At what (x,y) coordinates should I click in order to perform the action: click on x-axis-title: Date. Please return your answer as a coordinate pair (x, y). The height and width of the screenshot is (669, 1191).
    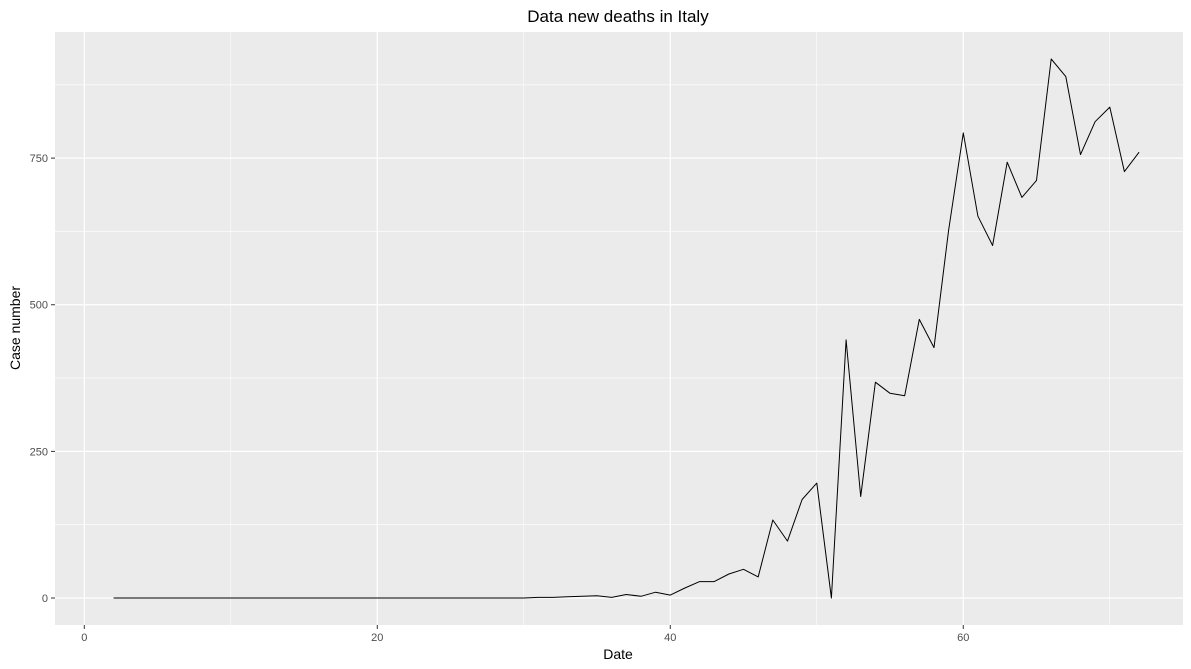
    Looking at the image, I should click on (618, 654).